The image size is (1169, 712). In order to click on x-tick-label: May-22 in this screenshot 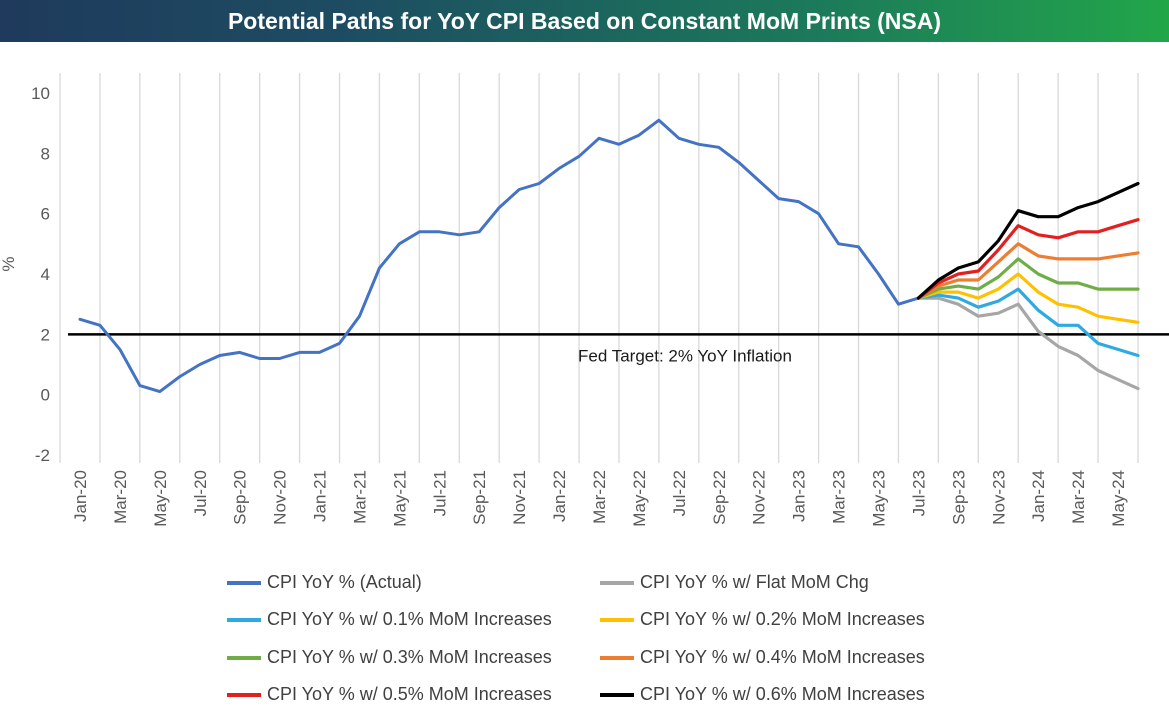, I will do `click(639, 498)`.